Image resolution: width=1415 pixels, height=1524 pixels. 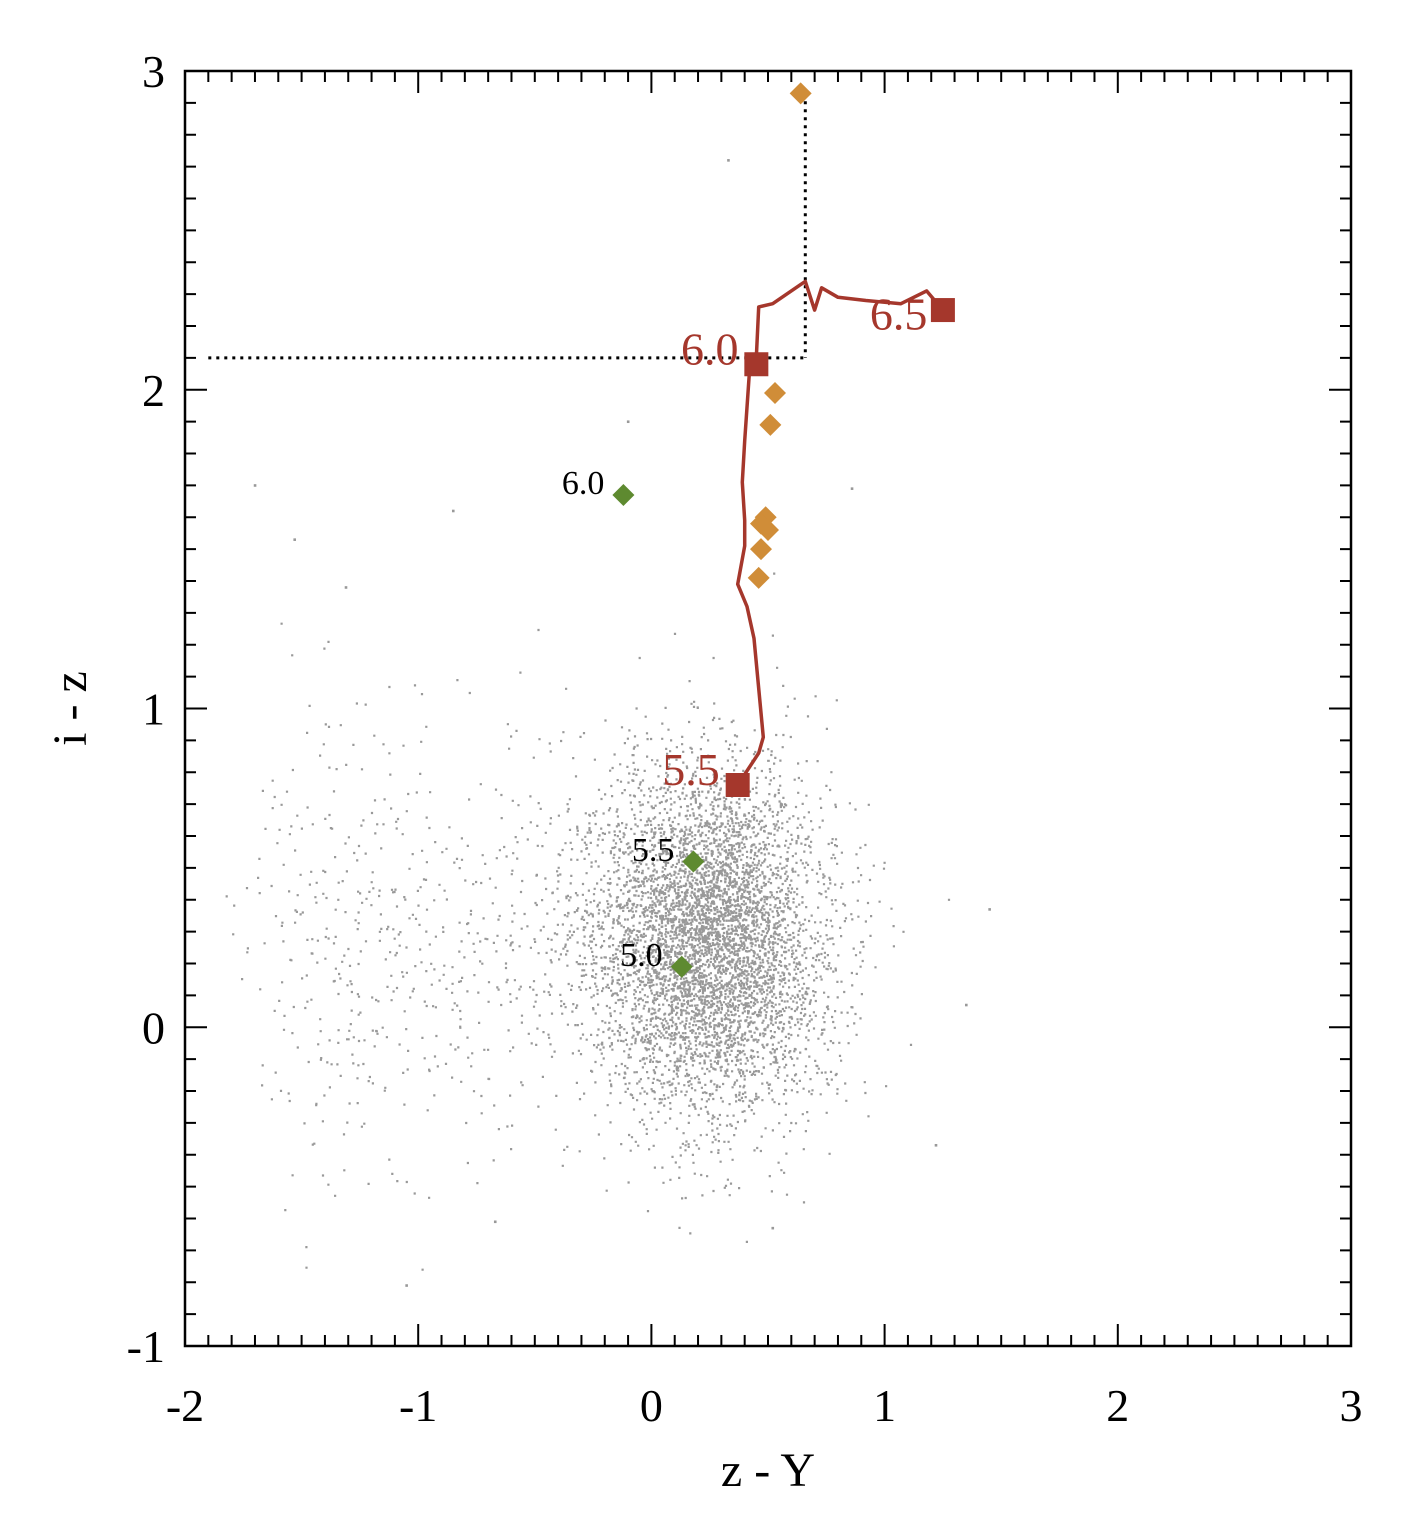 What do you see at coordinates (641, 955) in the screenshot?
I see `diamond-point-label: 5.0` at bounding box center [641, 955].